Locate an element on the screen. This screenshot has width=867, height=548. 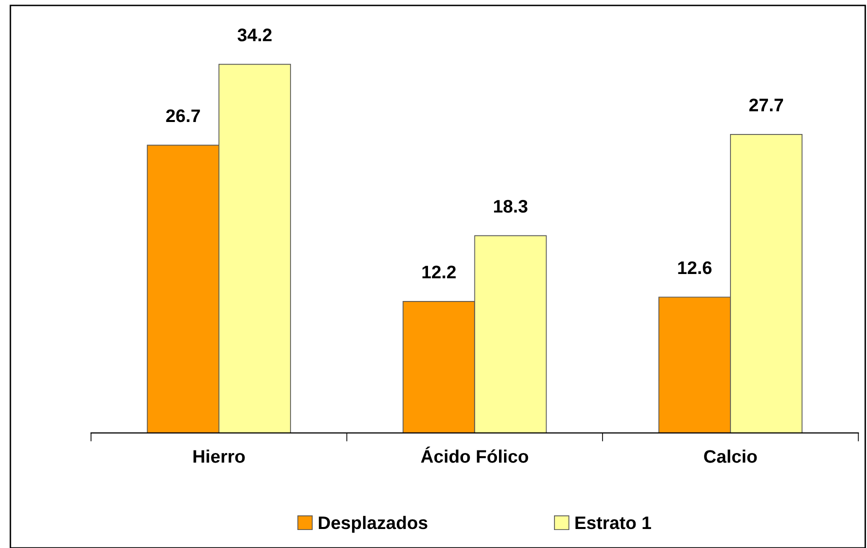
data-label: 27.7 is located at coordinates (766, 105).